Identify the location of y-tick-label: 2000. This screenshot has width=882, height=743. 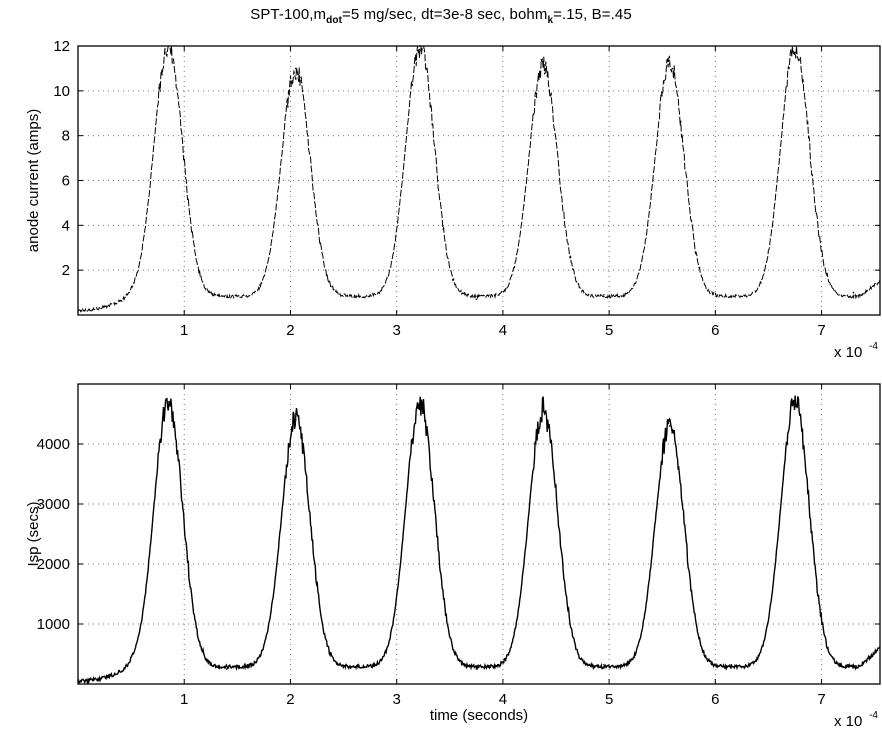
(53, 564).